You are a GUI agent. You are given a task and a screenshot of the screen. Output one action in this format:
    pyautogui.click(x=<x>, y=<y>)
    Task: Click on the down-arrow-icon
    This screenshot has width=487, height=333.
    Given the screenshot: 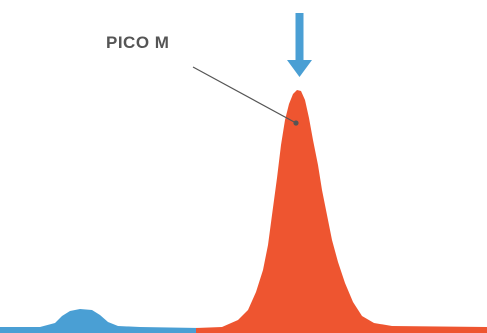 What is the action you would take?
    pyautogui.click(x=299, y=45)
    